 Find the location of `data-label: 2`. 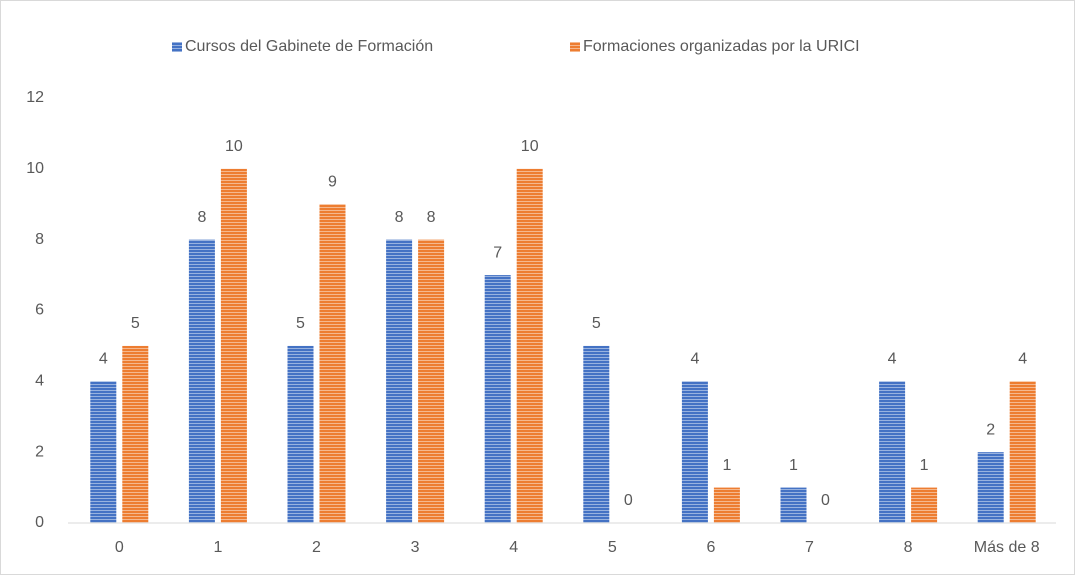

data-label: 2 is located at coordinates (990, 429).